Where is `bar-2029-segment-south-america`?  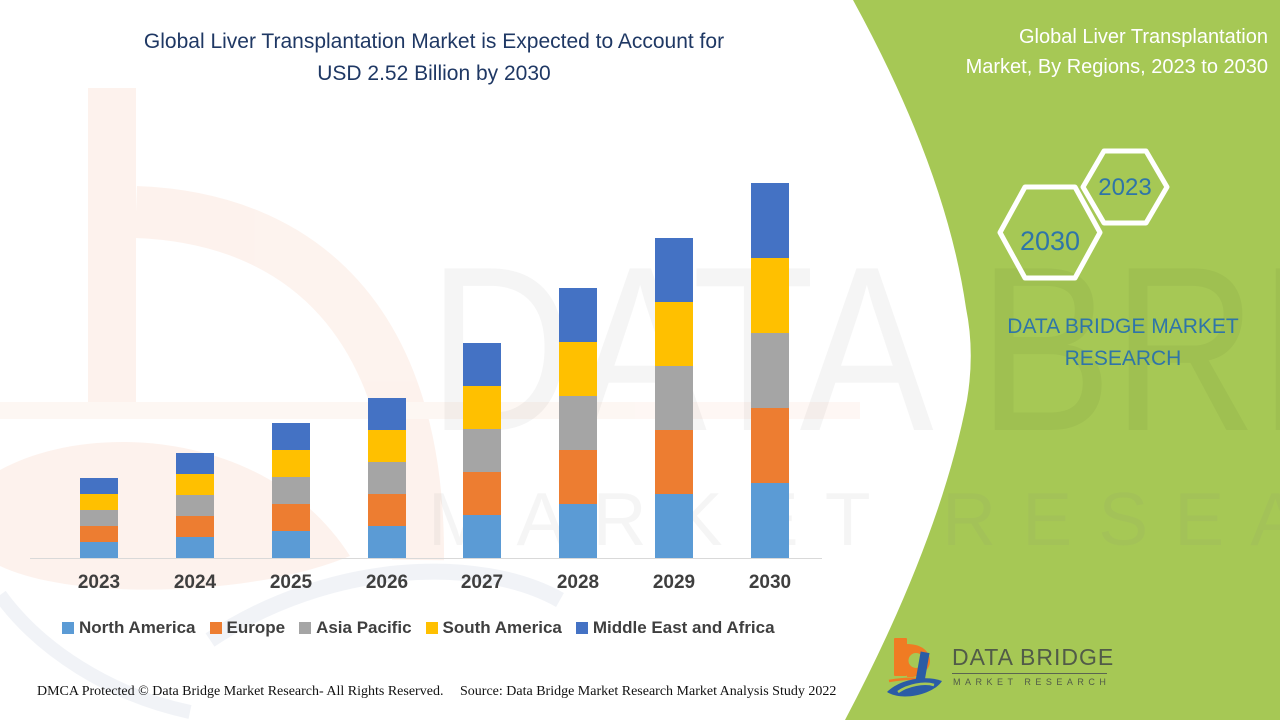
bar-2029-segment-south-america is located at coordinates (674, 334).